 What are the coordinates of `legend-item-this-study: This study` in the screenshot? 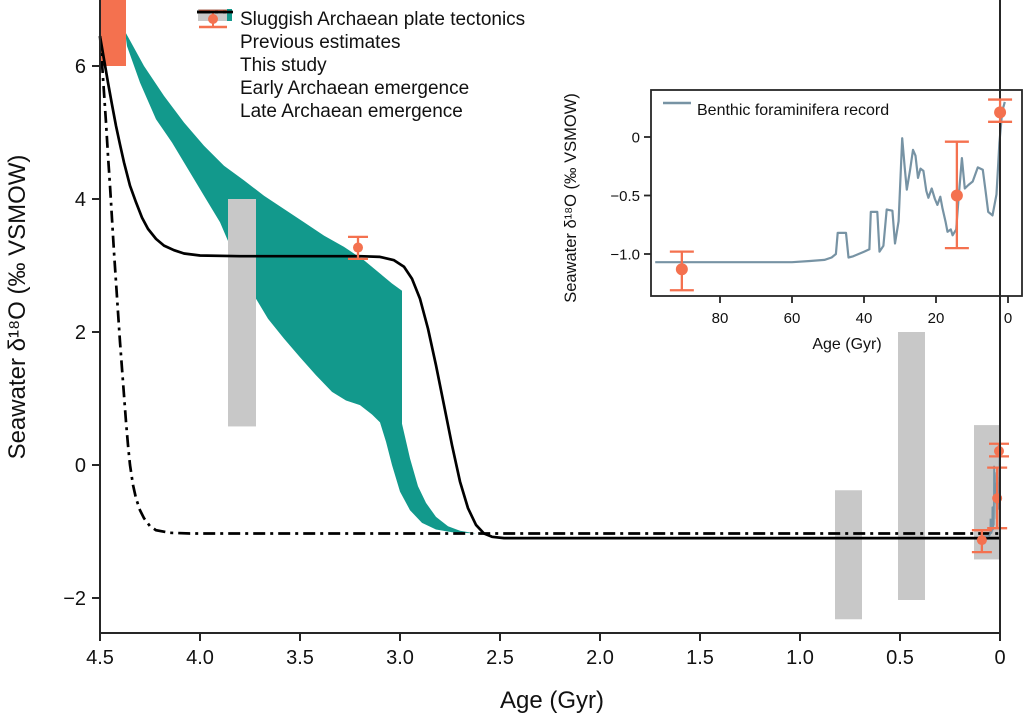 It's located at (360, 43).